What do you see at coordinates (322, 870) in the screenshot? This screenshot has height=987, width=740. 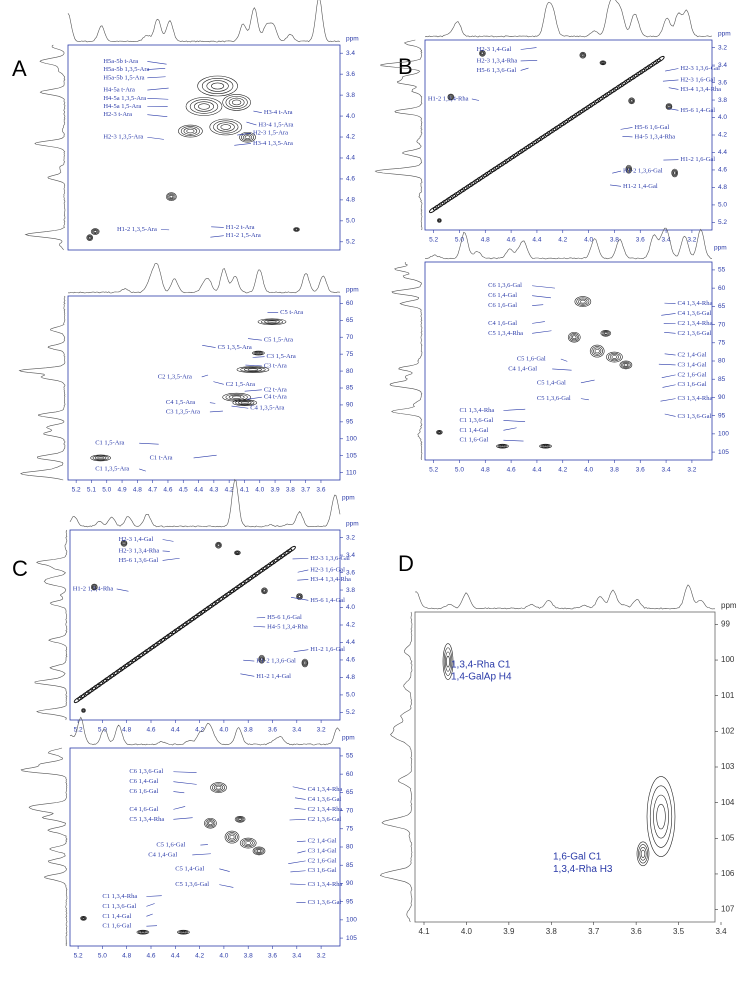 I see `peak-annotation: C3 1,6-Gal` at bounding box center [322, 870].